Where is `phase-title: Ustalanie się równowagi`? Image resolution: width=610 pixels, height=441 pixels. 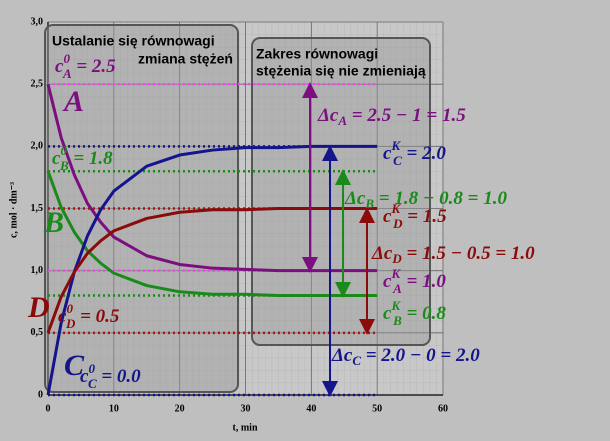
phase-title: Ustalanie się równowagi is located at coordinates (133, 41).